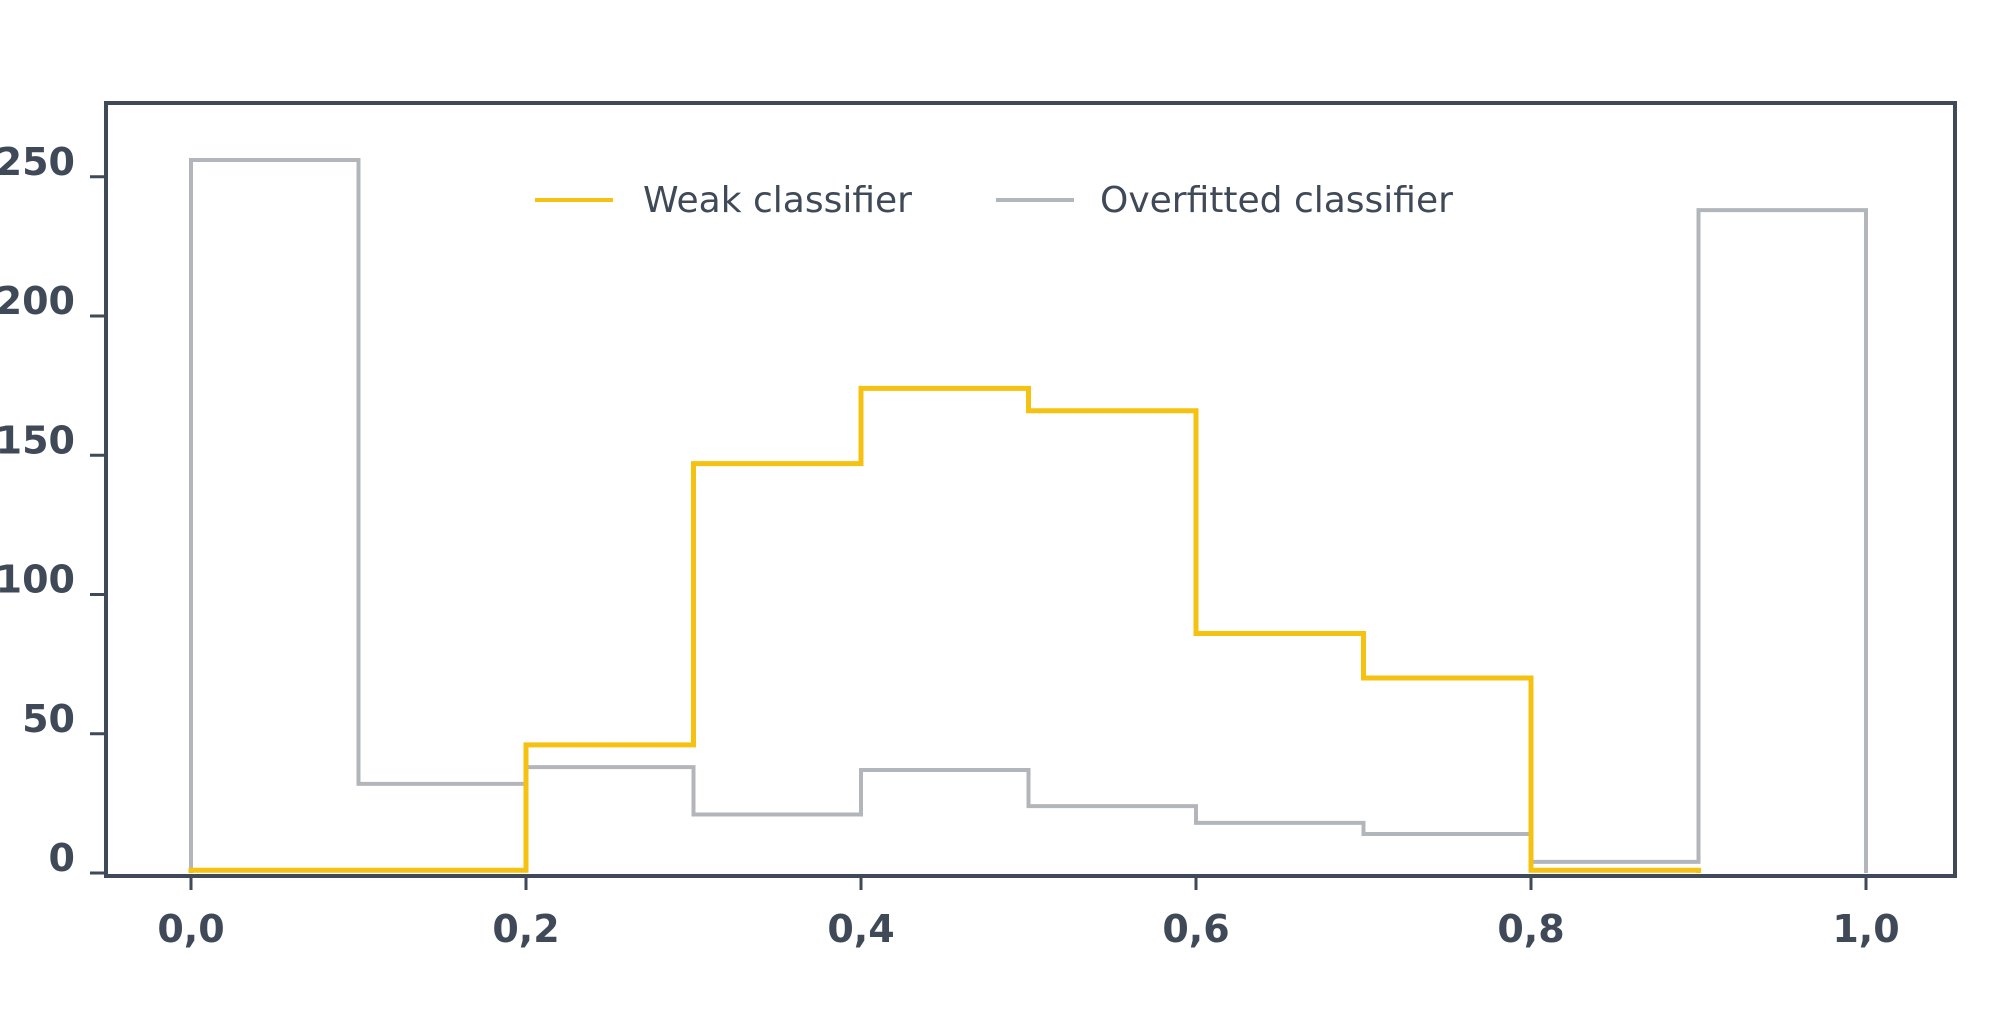  Describe the element at coordinates (1865, 929) in the screenshot. I see `x-tick-label: 1,0` at that location.